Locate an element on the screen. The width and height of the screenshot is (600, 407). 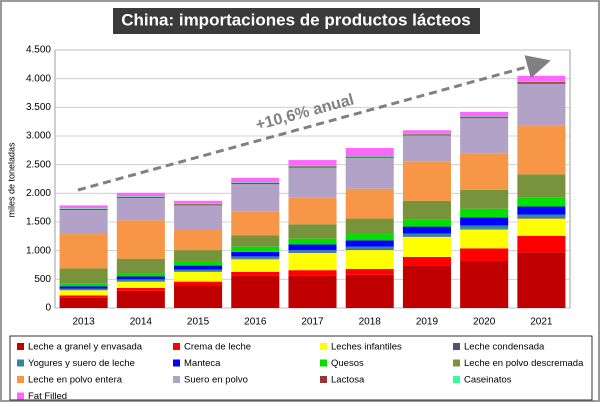
legend-label: Caseinatos is located at coordinates (488, 380).